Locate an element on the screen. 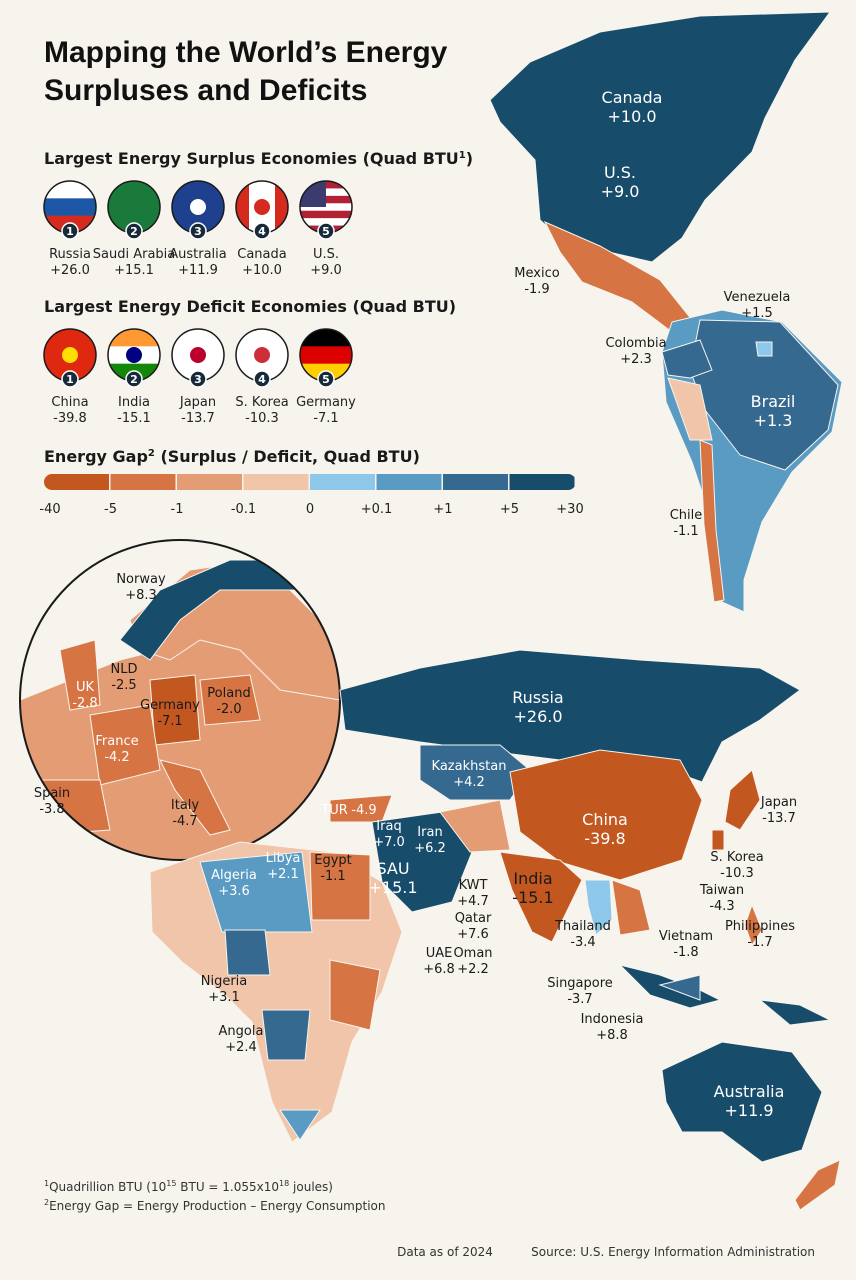  map-label-value: +2.1 is located at coordinates (283, 874).